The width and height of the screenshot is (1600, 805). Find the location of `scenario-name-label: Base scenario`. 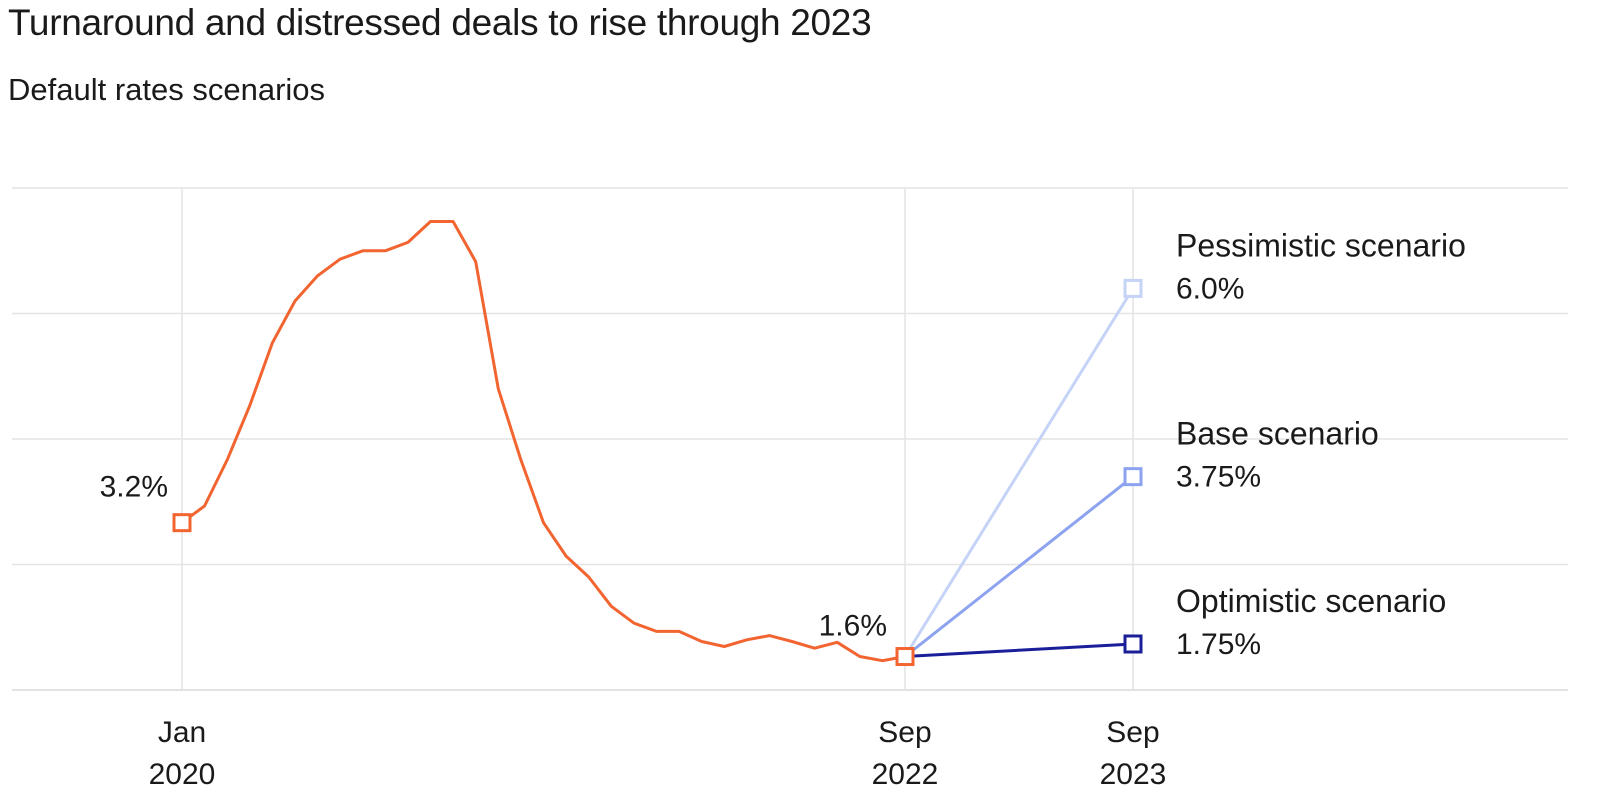

scenario-name-label: Base scenario is located at coordinates (1277, 434).